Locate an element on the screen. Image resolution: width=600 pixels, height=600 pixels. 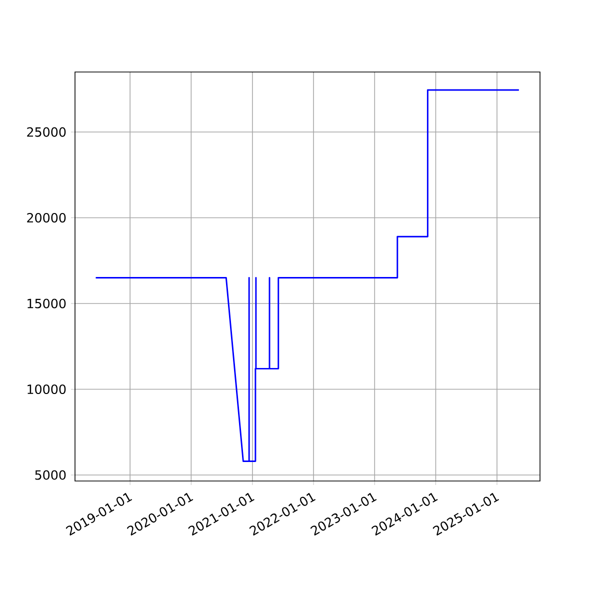
y-tick-label: 10000 is located at coordinates (47, 389).